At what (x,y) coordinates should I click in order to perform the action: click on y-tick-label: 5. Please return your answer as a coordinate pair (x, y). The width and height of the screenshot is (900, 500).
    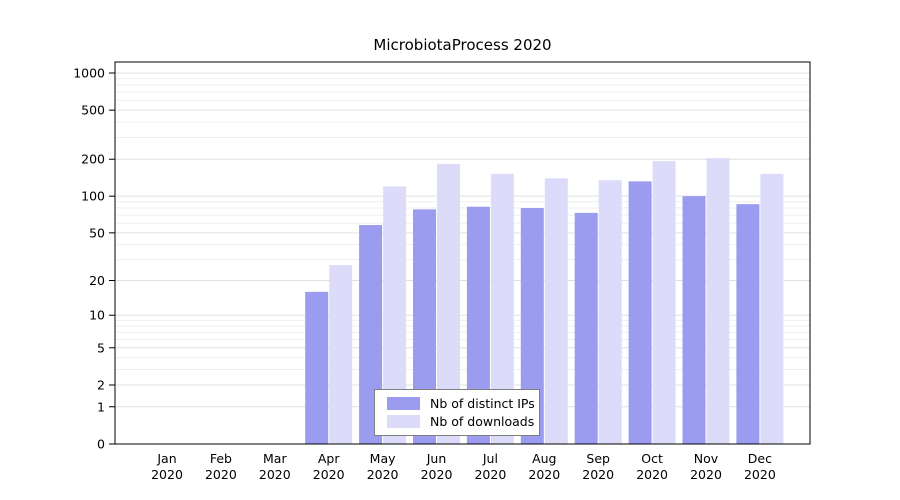
    Looking at the image, I should click on (101, 347).